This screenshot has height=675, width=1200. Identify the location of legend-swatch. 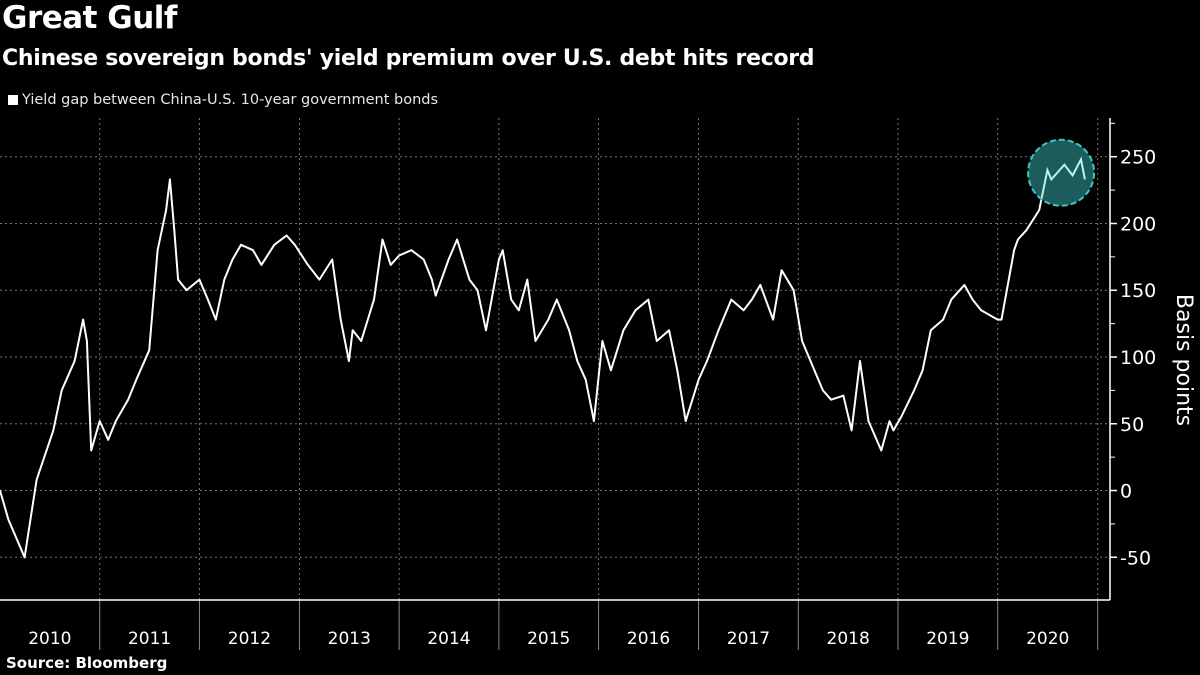
(13, 100).